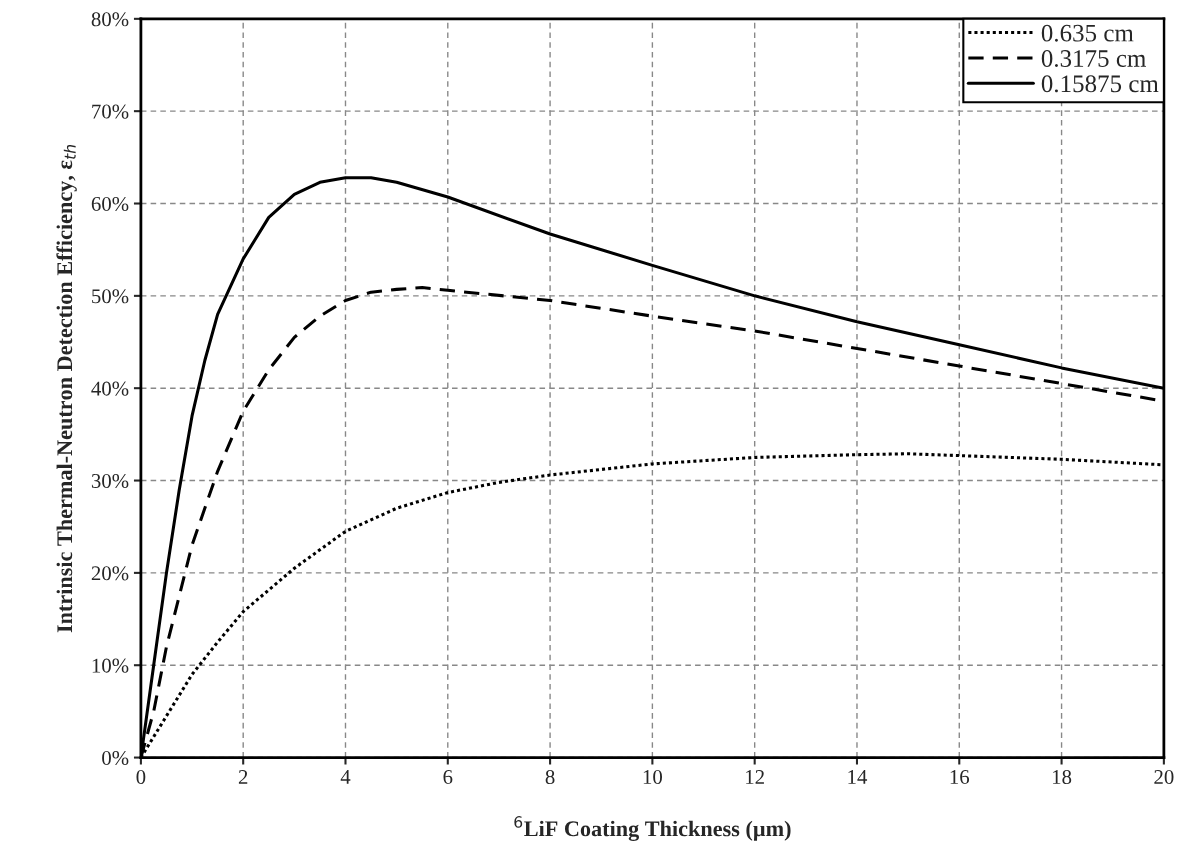  I want to click on x-tick-label: 18, so click(1062, 777).